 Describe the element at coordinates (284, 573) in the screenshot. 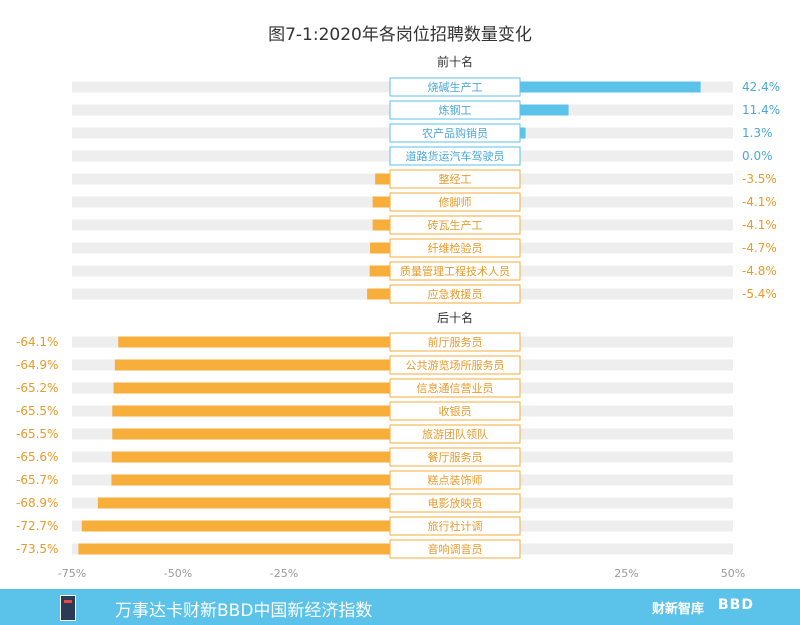

I see `x-tick-label: -25%` at that location.